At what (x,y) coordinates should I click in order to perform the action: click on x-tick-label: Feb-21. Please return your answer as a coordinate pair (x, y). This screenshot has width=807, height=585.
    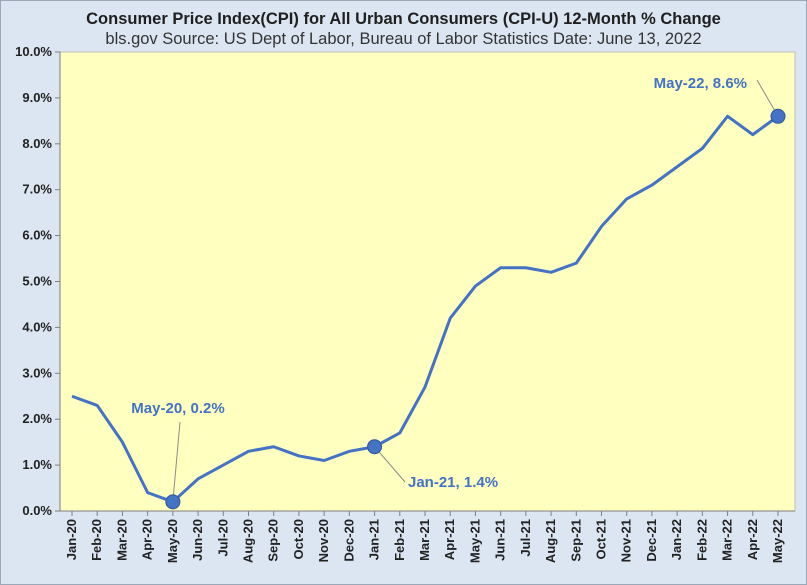
    Looking at the image, I should click on (399, 540).